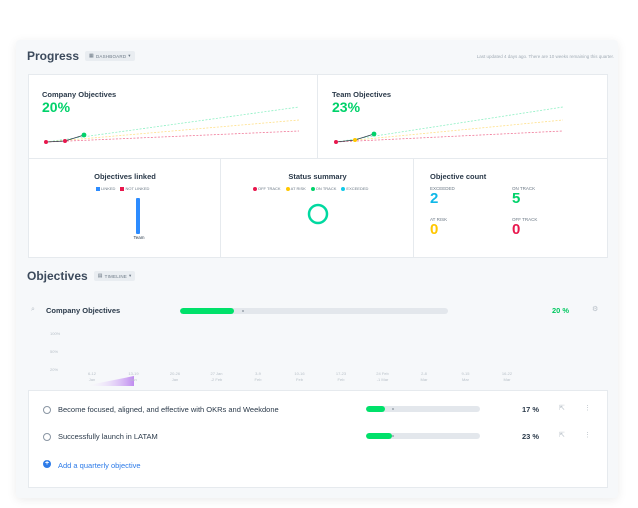  I want to click on timeline-x-label-top: 10-16, so click(299, 373).